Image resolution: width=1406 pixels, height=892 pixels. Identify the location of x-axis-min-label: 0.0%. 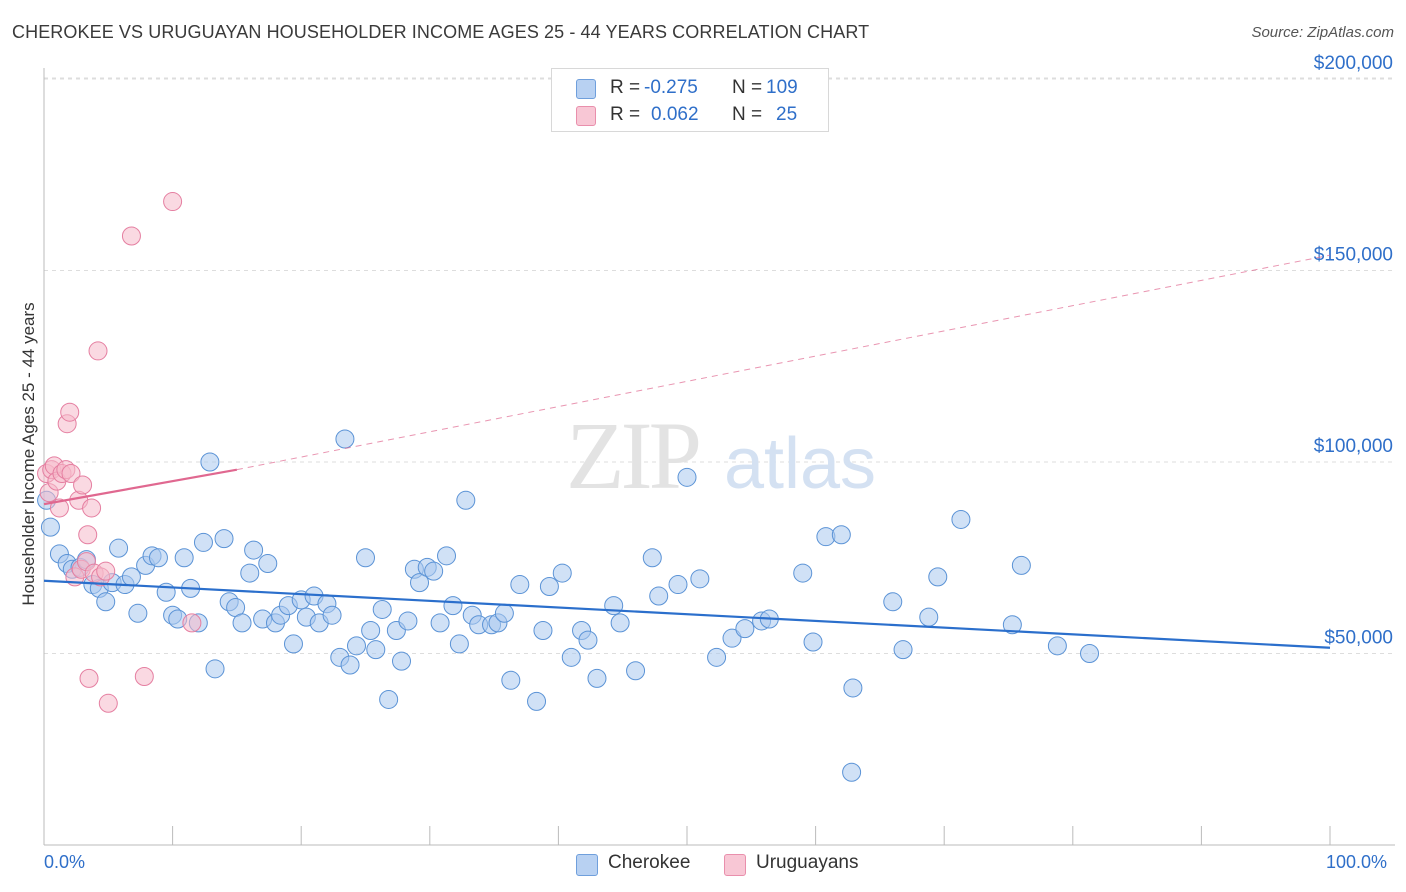
(65, 862).